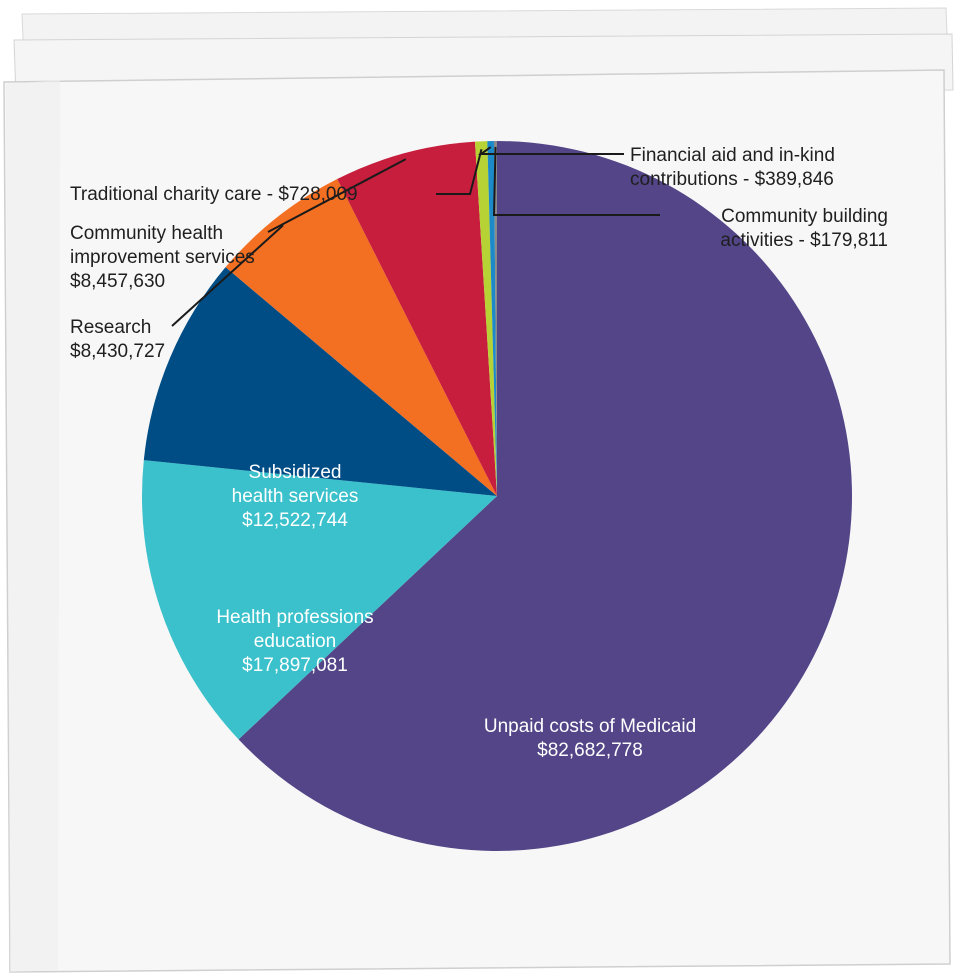 The height and width of the screenshot is (979, 959). I want to click on leader-community-health, so click(337, 195).